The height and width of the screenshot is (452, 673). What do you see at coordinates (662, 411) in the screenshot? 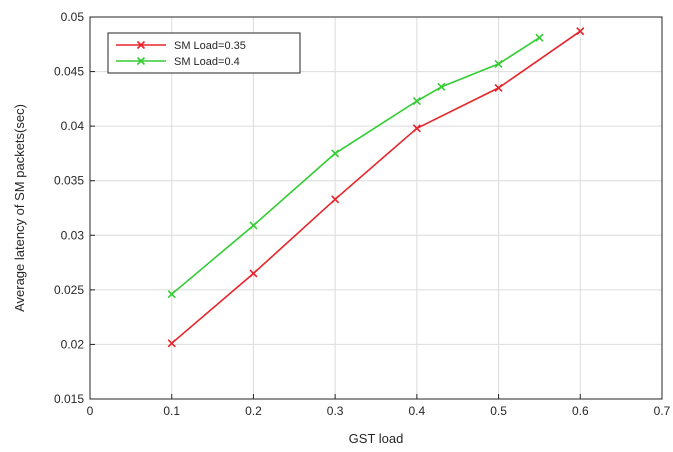
I see `x-tick-label: 0.7` at bounding box center [662, 411].